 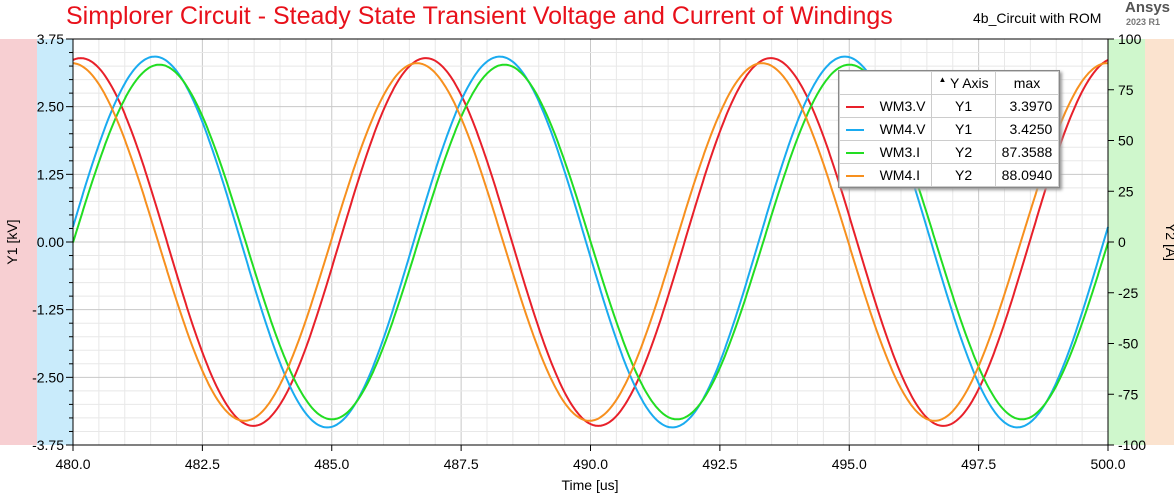 I want to click on y1-tick-label: -1.25, so click(x=48, y=310).